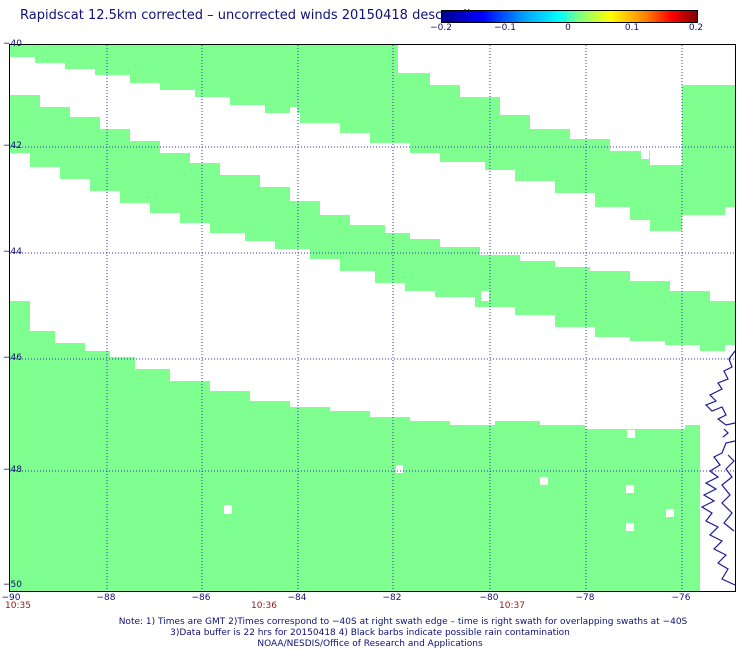  What do you see at coordinates (12, 146) in the screenshot?
I see `latitude-label: −42` at bounding box center [12, 146].